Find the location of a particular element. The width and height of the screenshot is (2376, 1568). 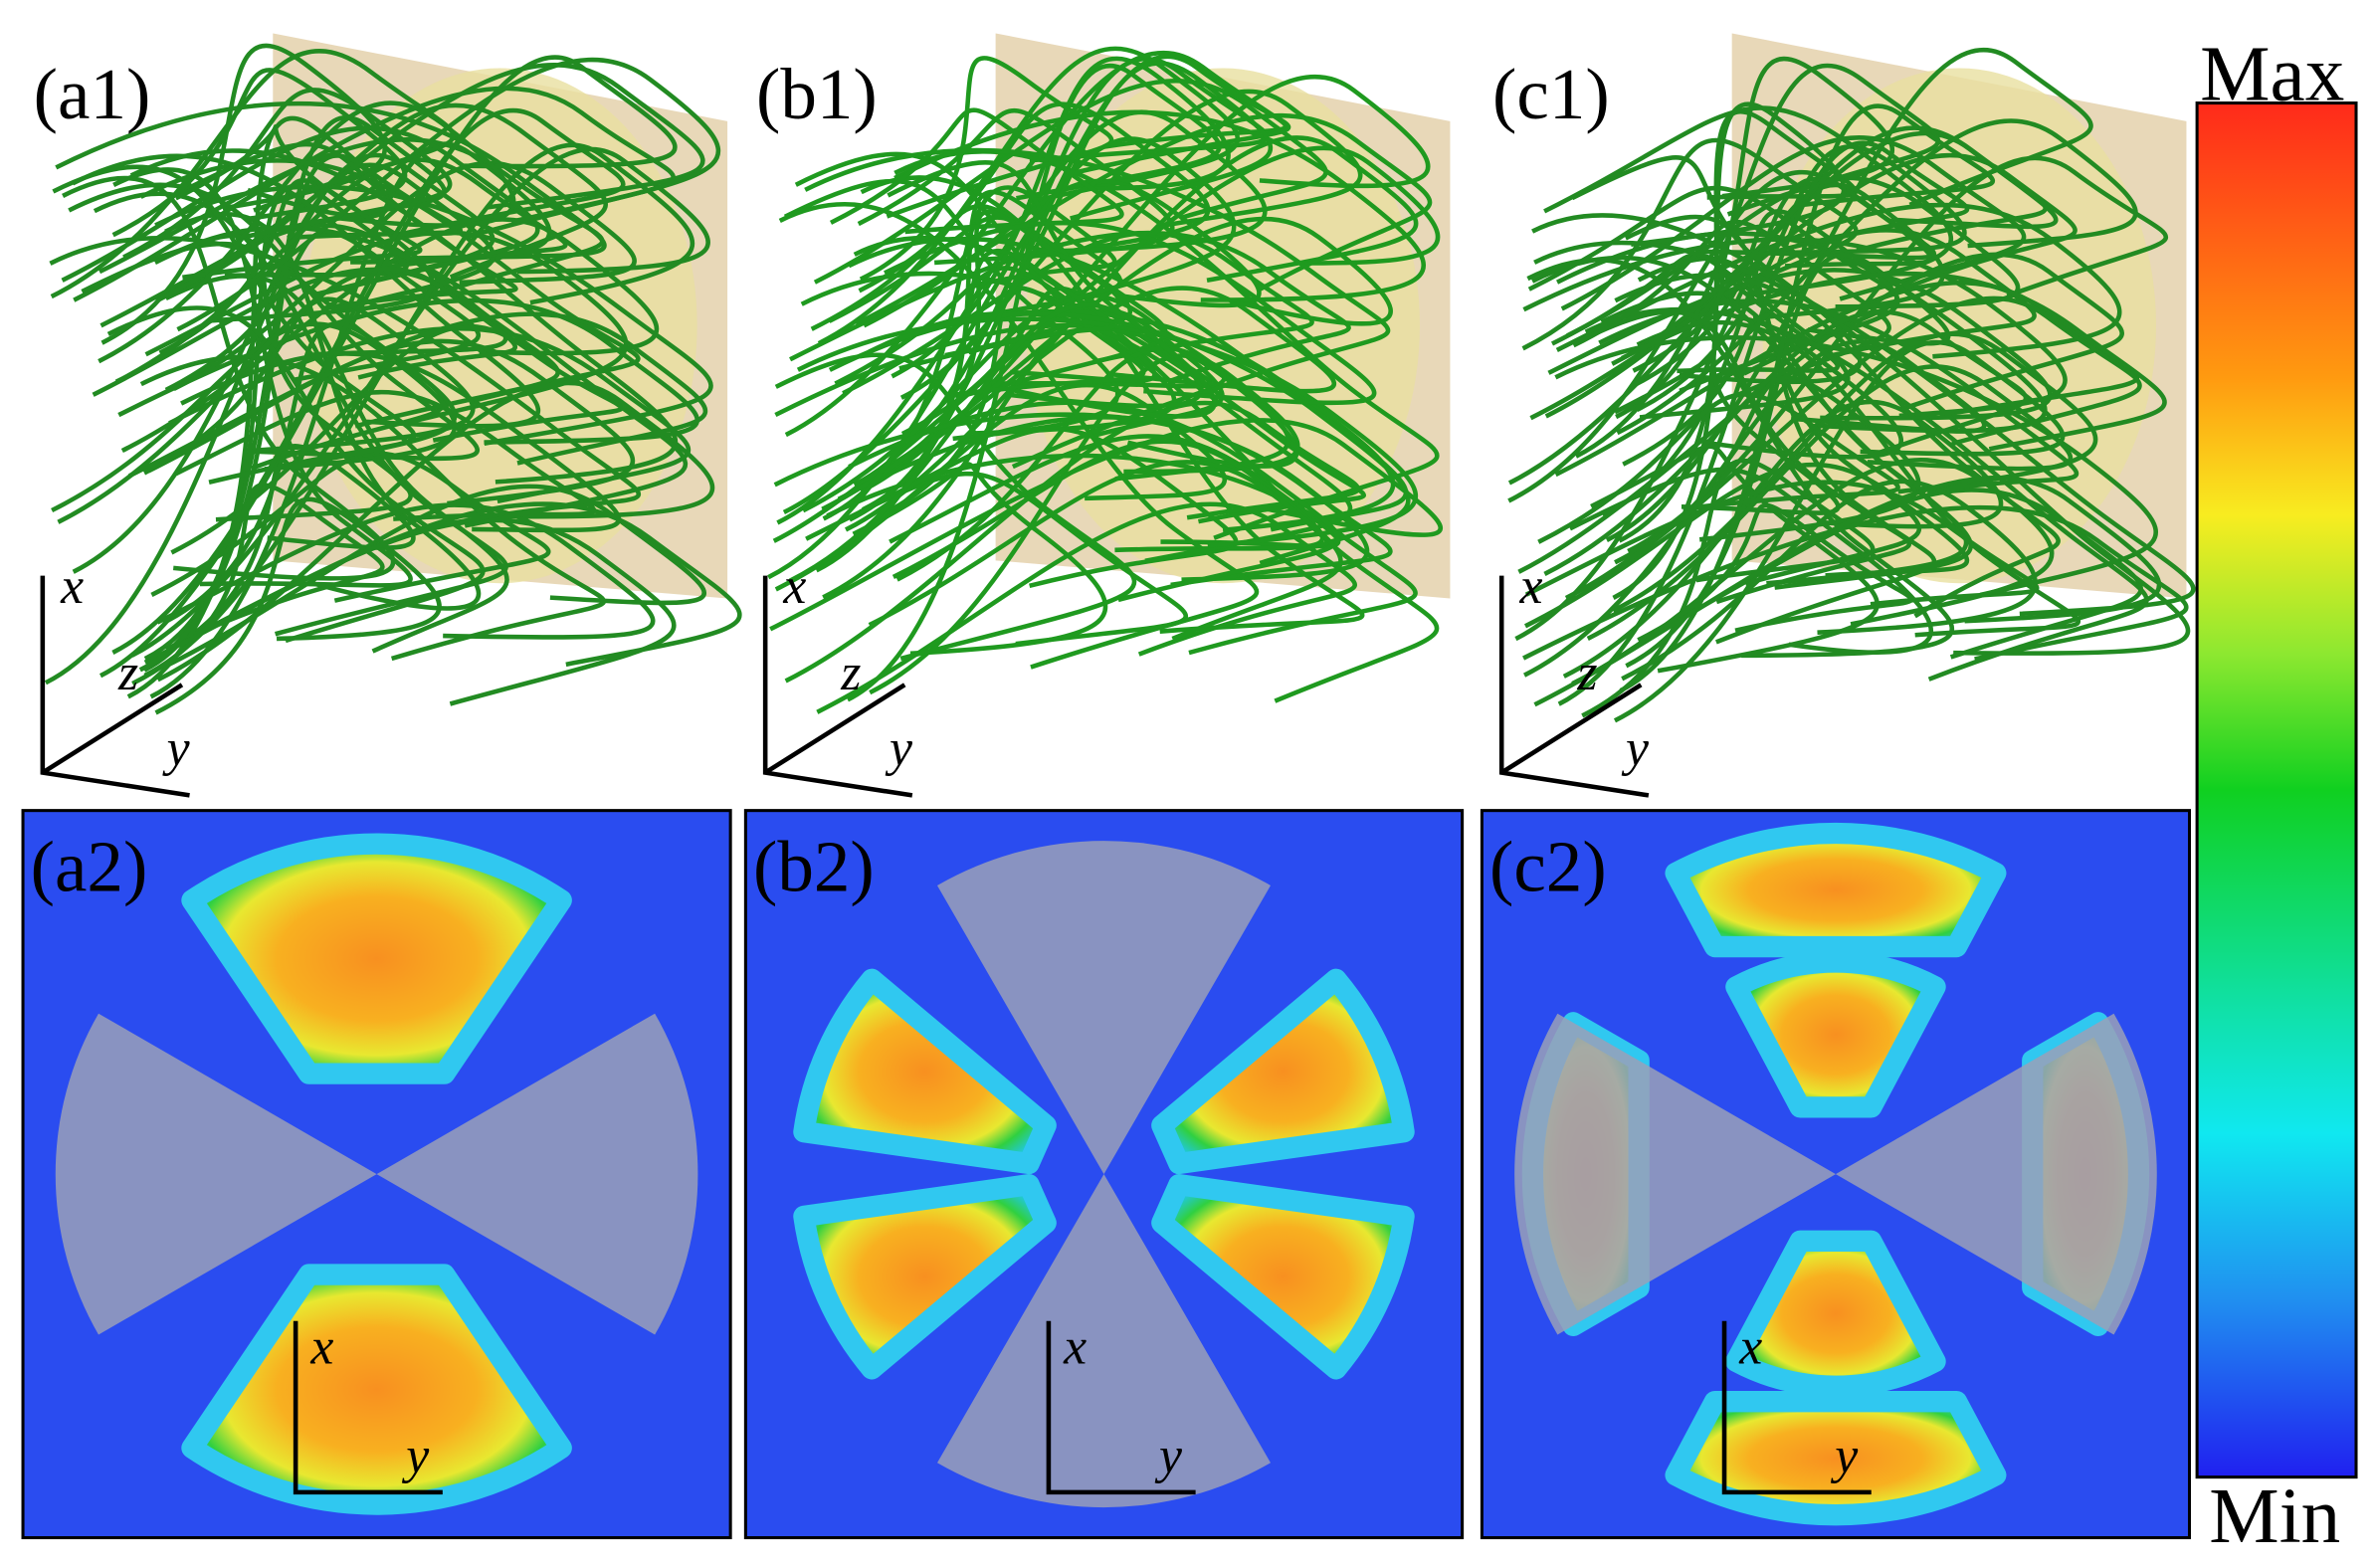

field-panel: (a2) x y is located at coordinates (376, 1174).